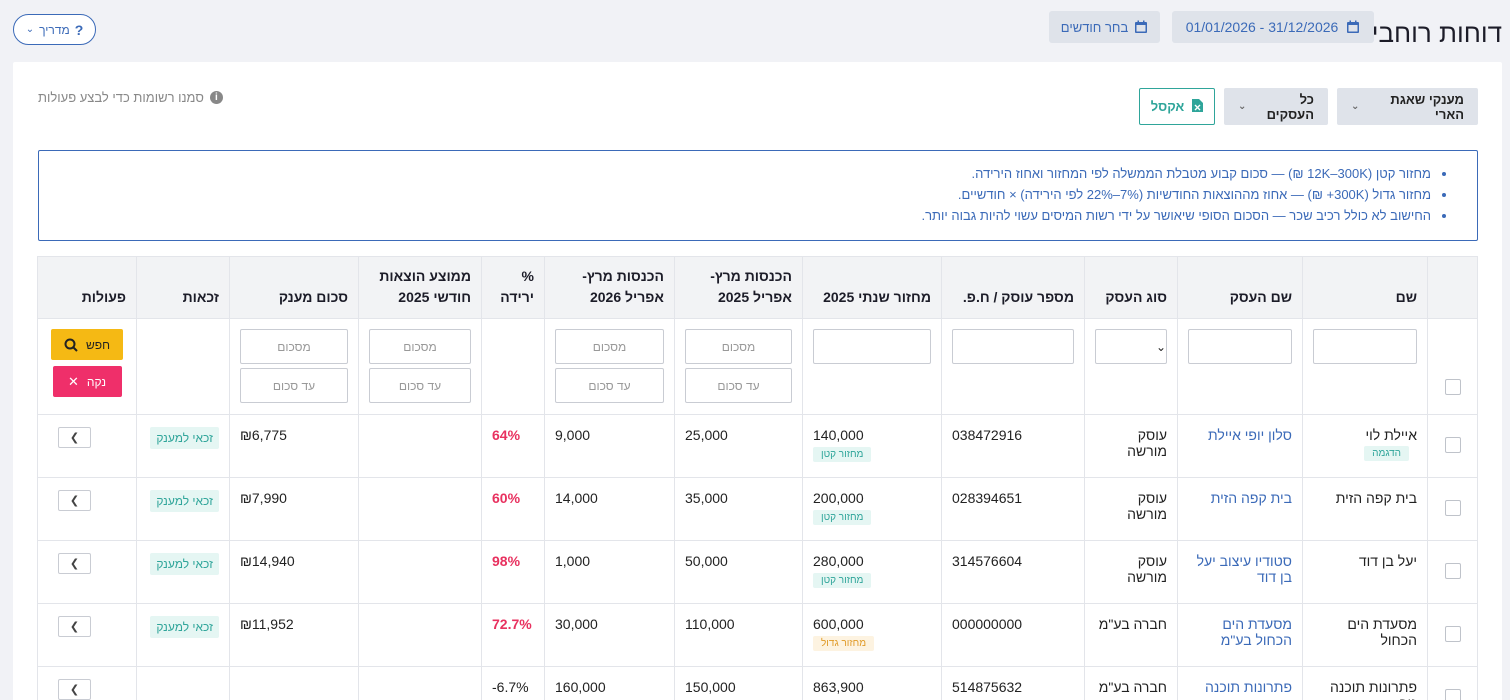 This screenshot has height=700, width=1510. What do you see at coordinates (738, 346) in the screenshot?
I see `income-2025-from-input: מסכום` at bounding box center [738, 346].